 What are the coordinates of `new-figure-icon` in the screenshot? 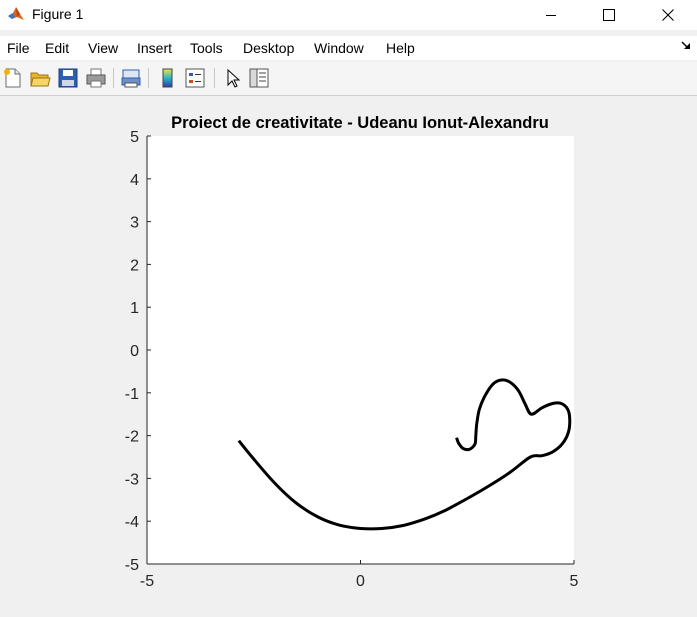 It's located at (13, 78).